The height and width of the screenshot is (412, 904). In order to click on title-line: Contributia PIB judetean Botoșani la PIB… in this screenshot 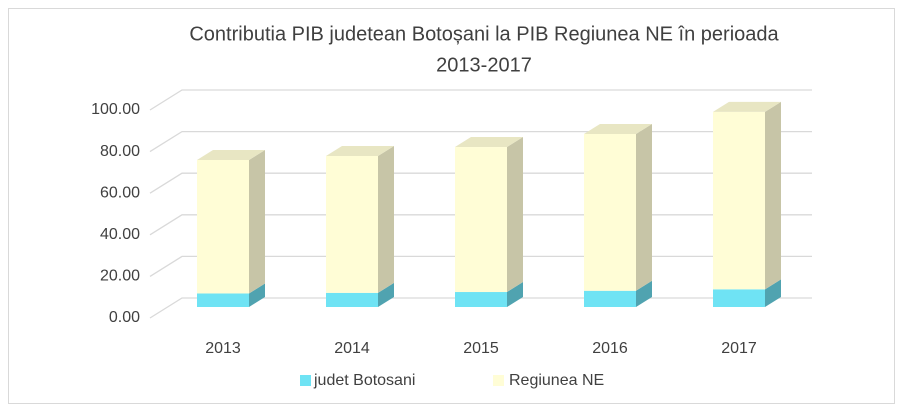, I will do `click(484, 34)`.